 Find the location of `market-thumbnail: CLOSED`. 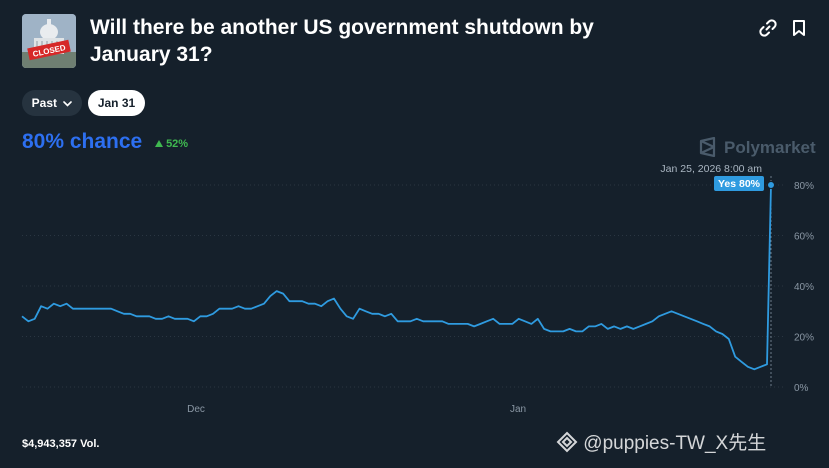

market-thumbnail: CLOSED is located at coordinates (49, 41).